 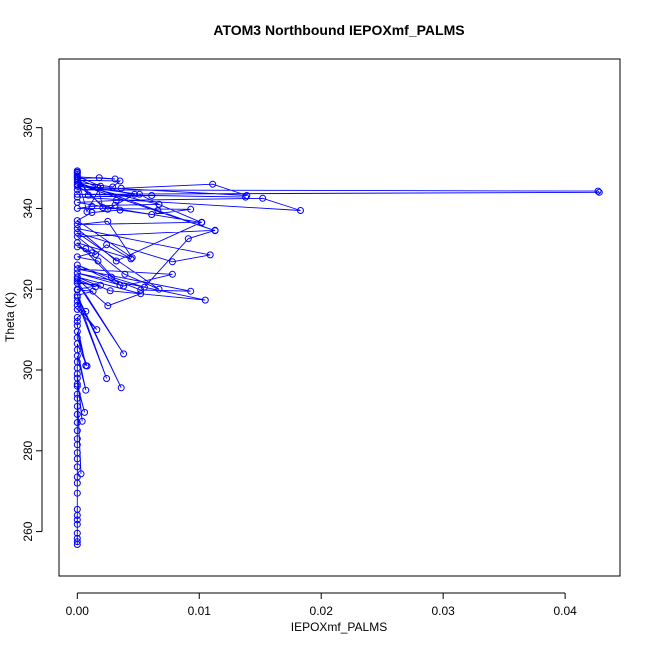 What do you see at coordinates (565, 611) in the screenshot?
I see `x-tick-label: 0.04` at bounding box center [565, 611].